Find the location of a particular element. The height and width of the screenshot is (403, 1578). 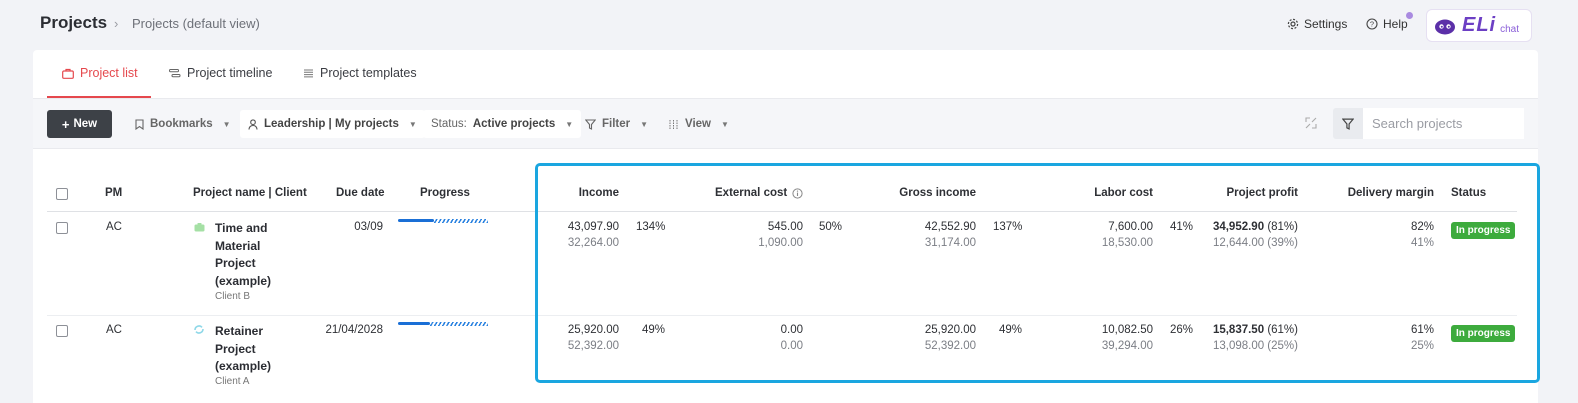

search-input is located at coordinates (1443, 123).